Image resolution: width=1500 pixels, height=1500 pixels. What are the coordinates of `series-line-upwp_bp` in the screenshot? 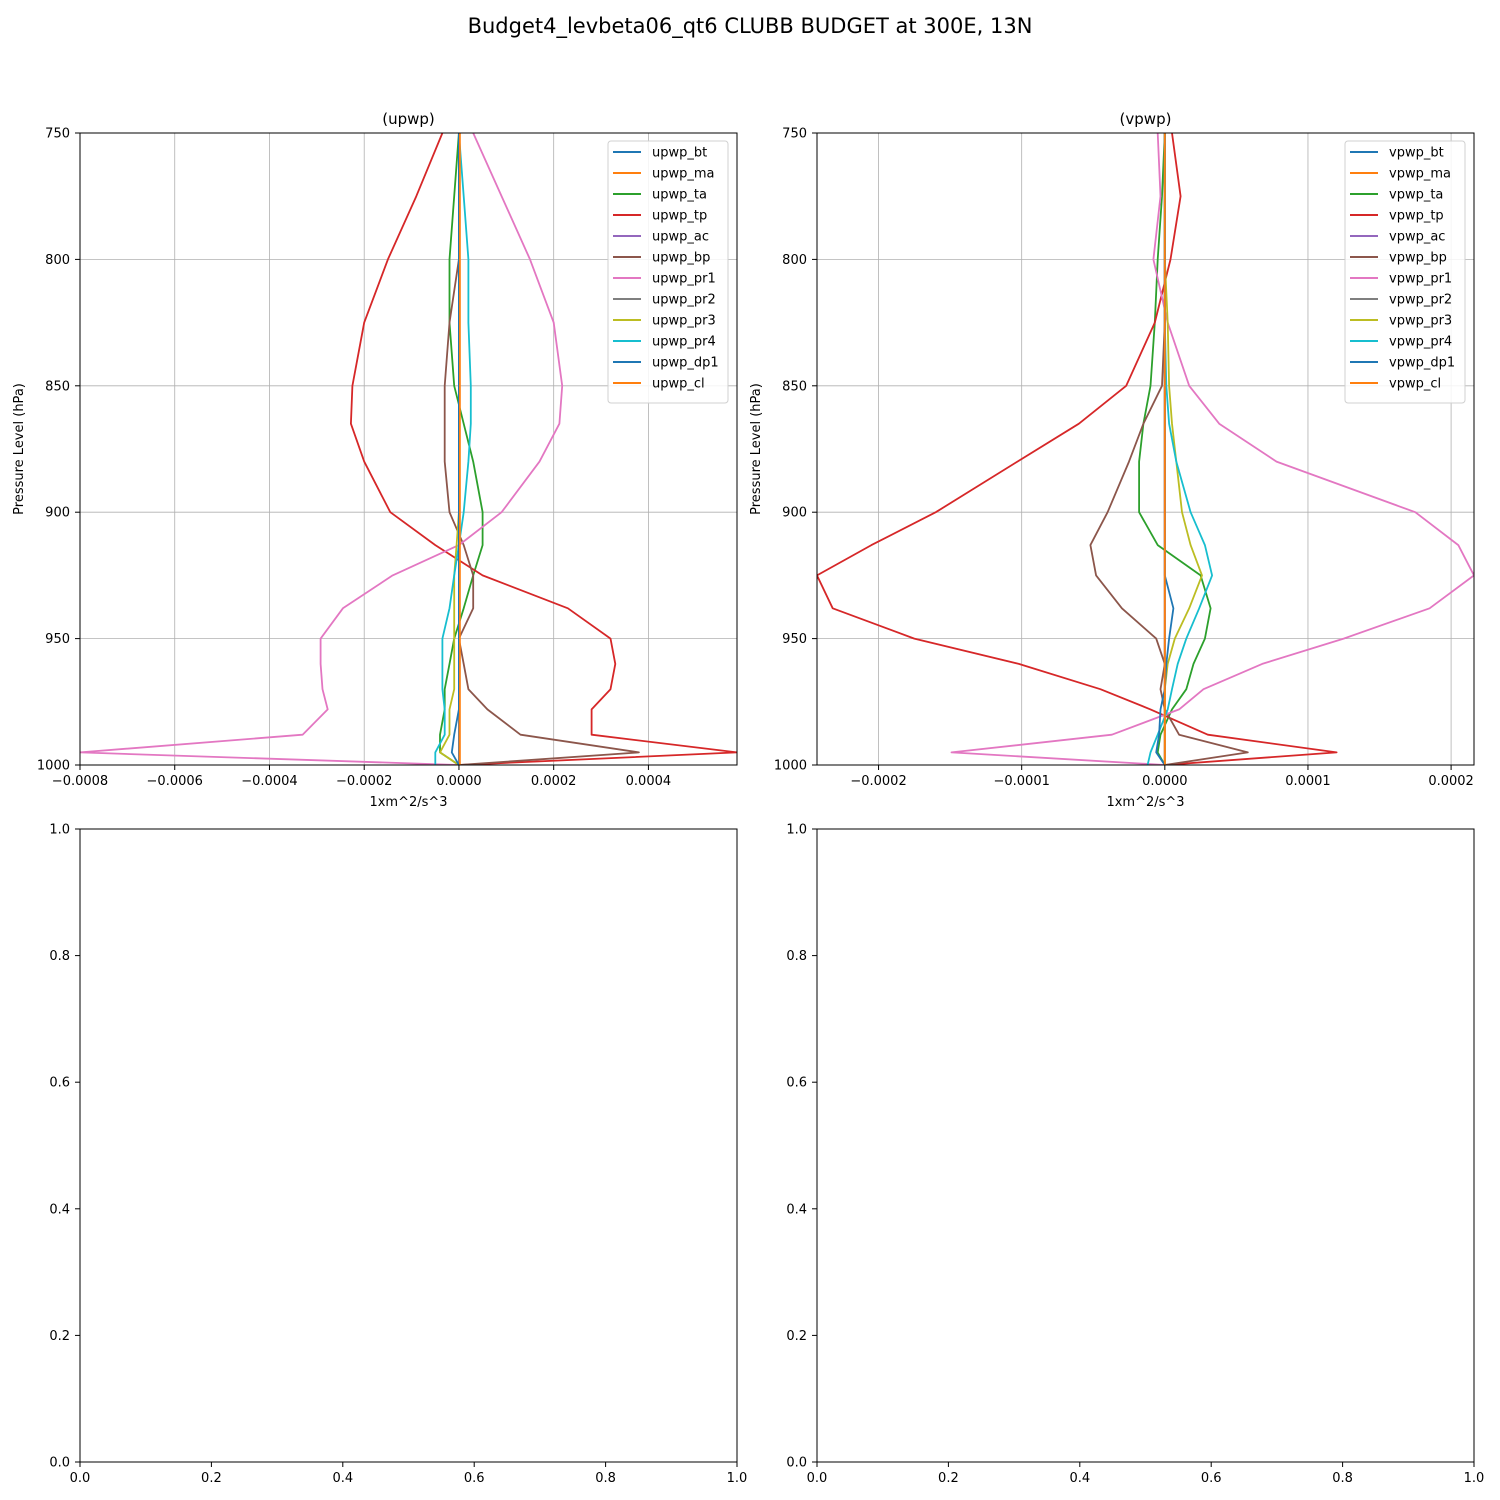 It's located at (541, 449).